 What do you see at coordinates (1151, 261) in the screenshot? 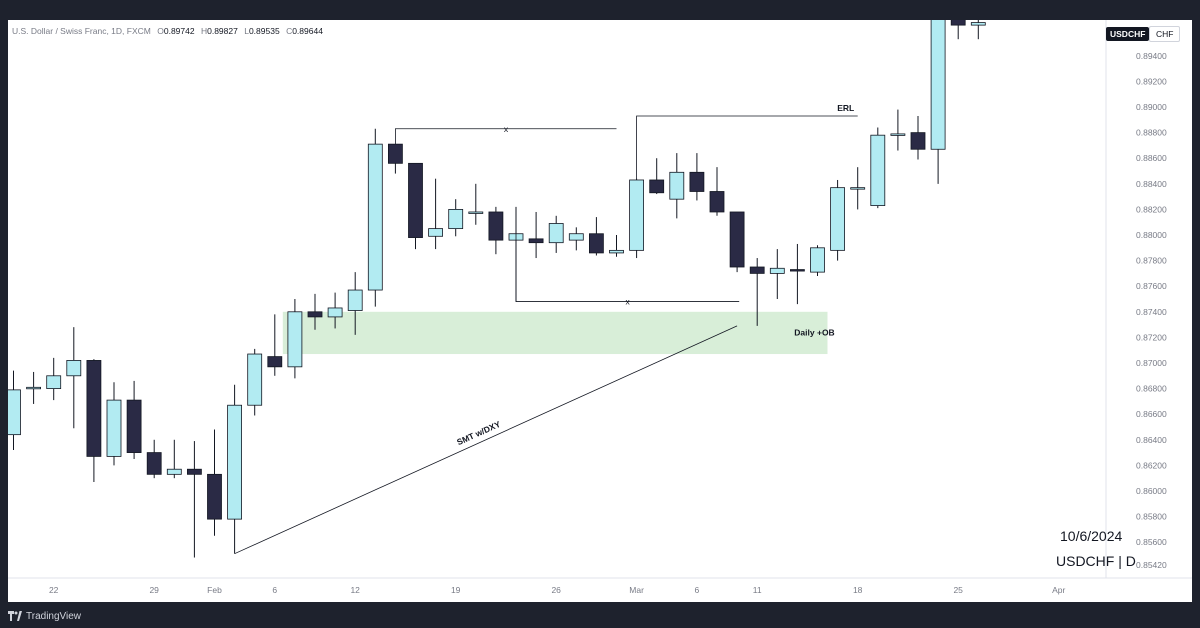
I see `price-tick-label: 0.87800` at bounding box center [1151, 261].